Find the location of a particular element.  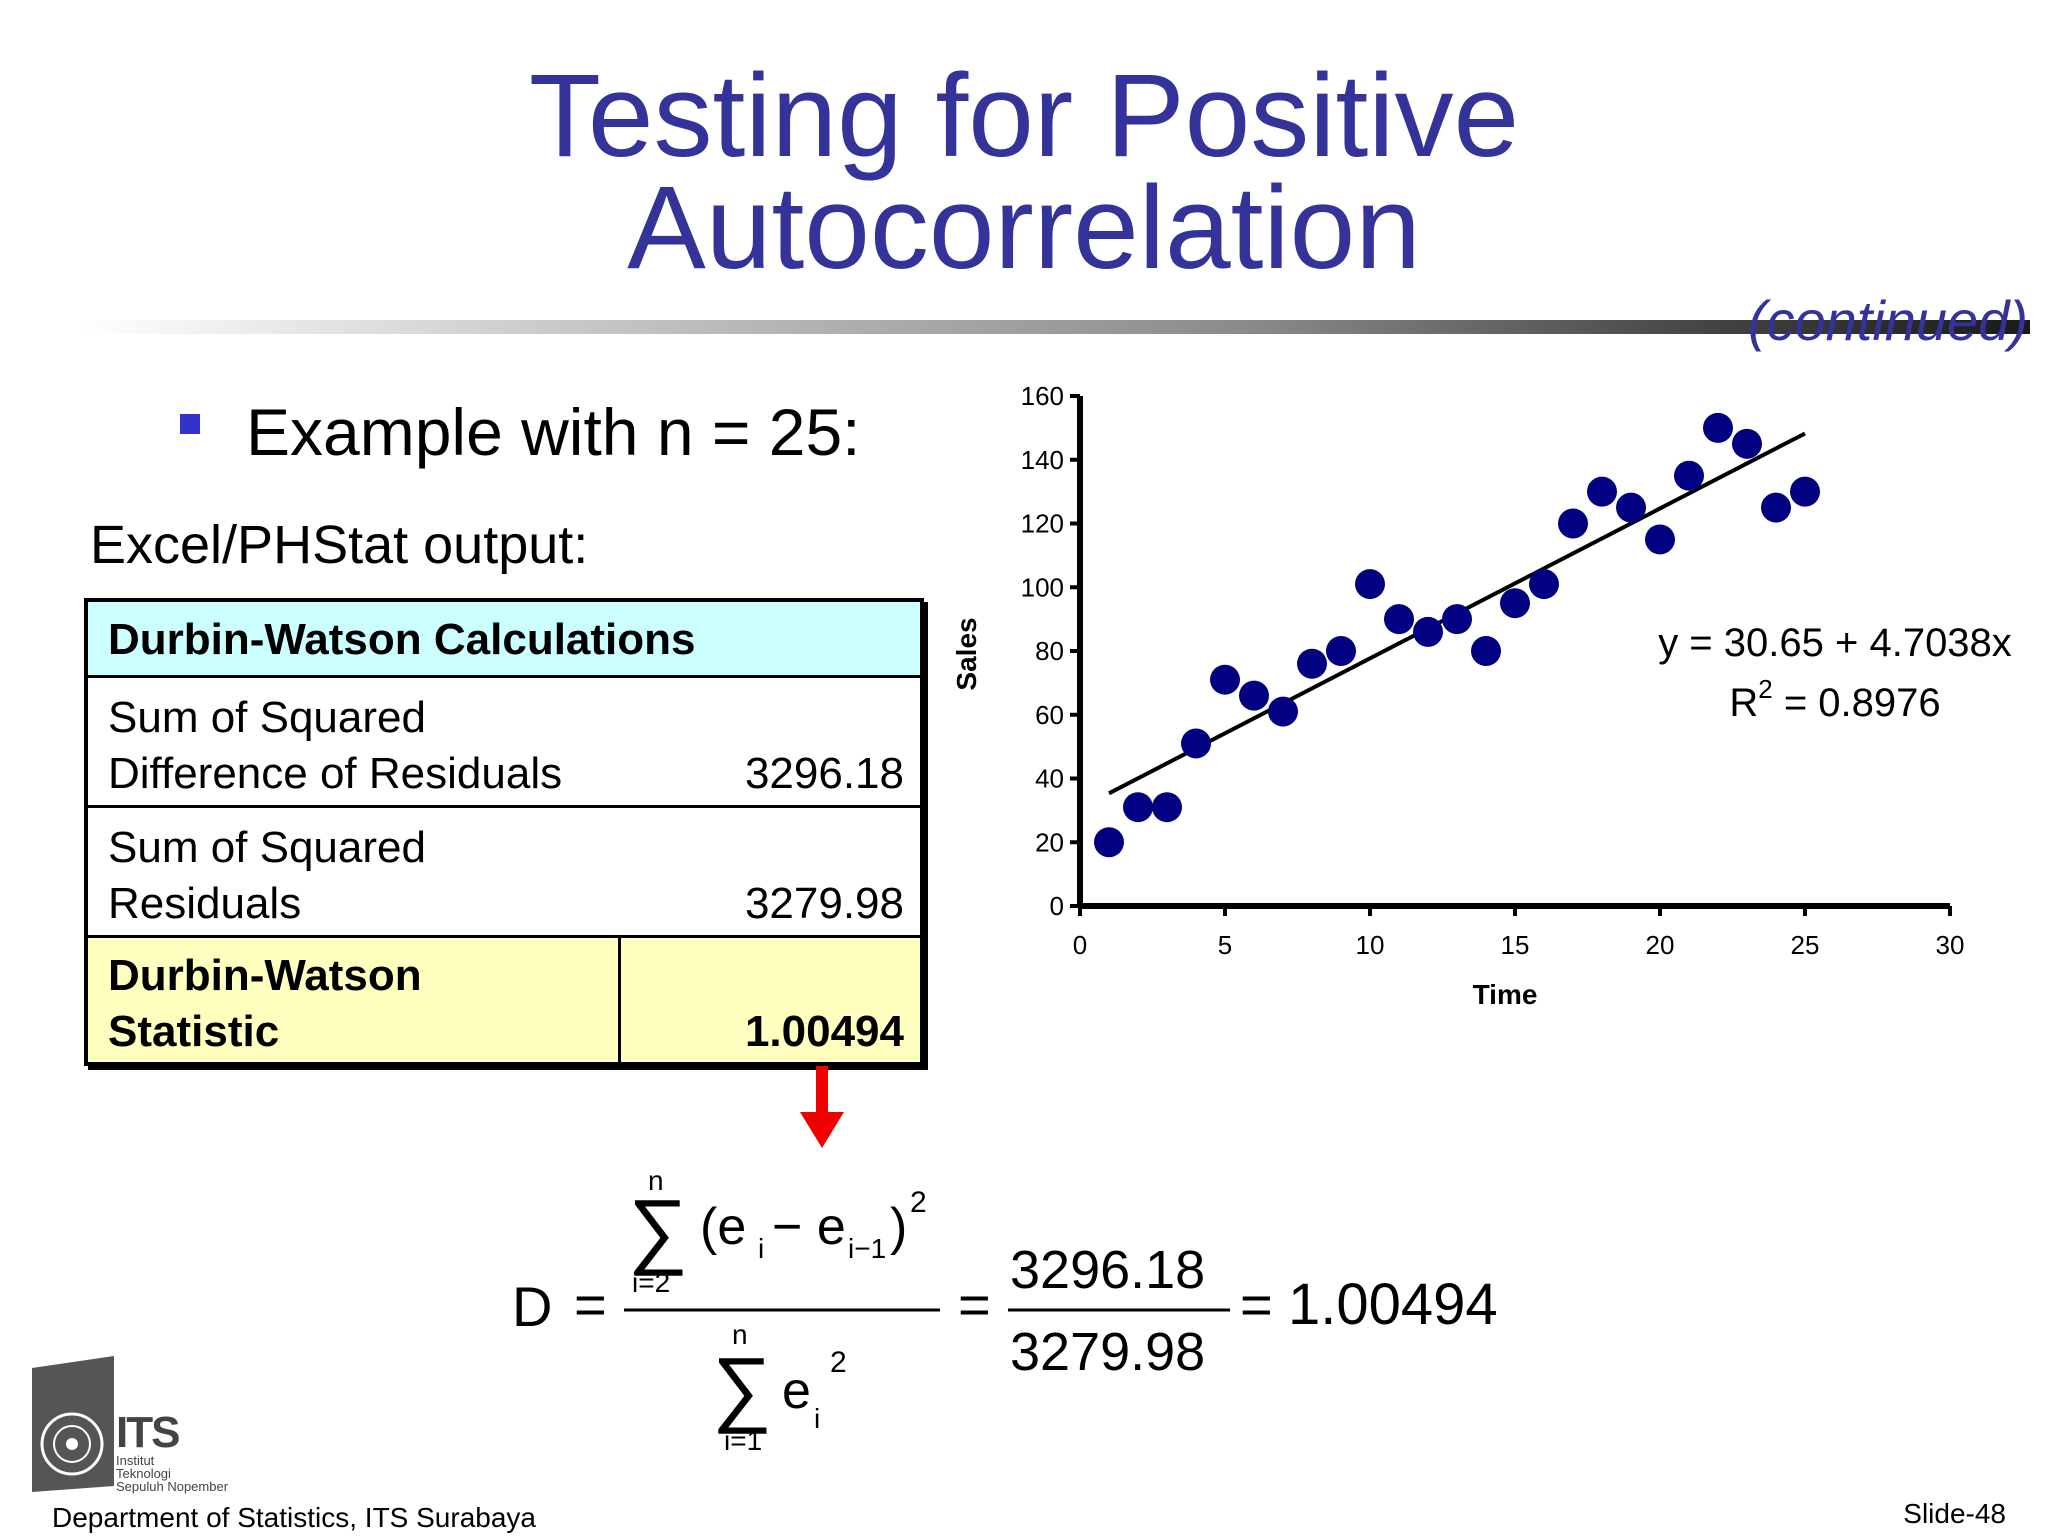

r-squared-label: R2 = 0.8976 is located at coordinates (1834, 699).